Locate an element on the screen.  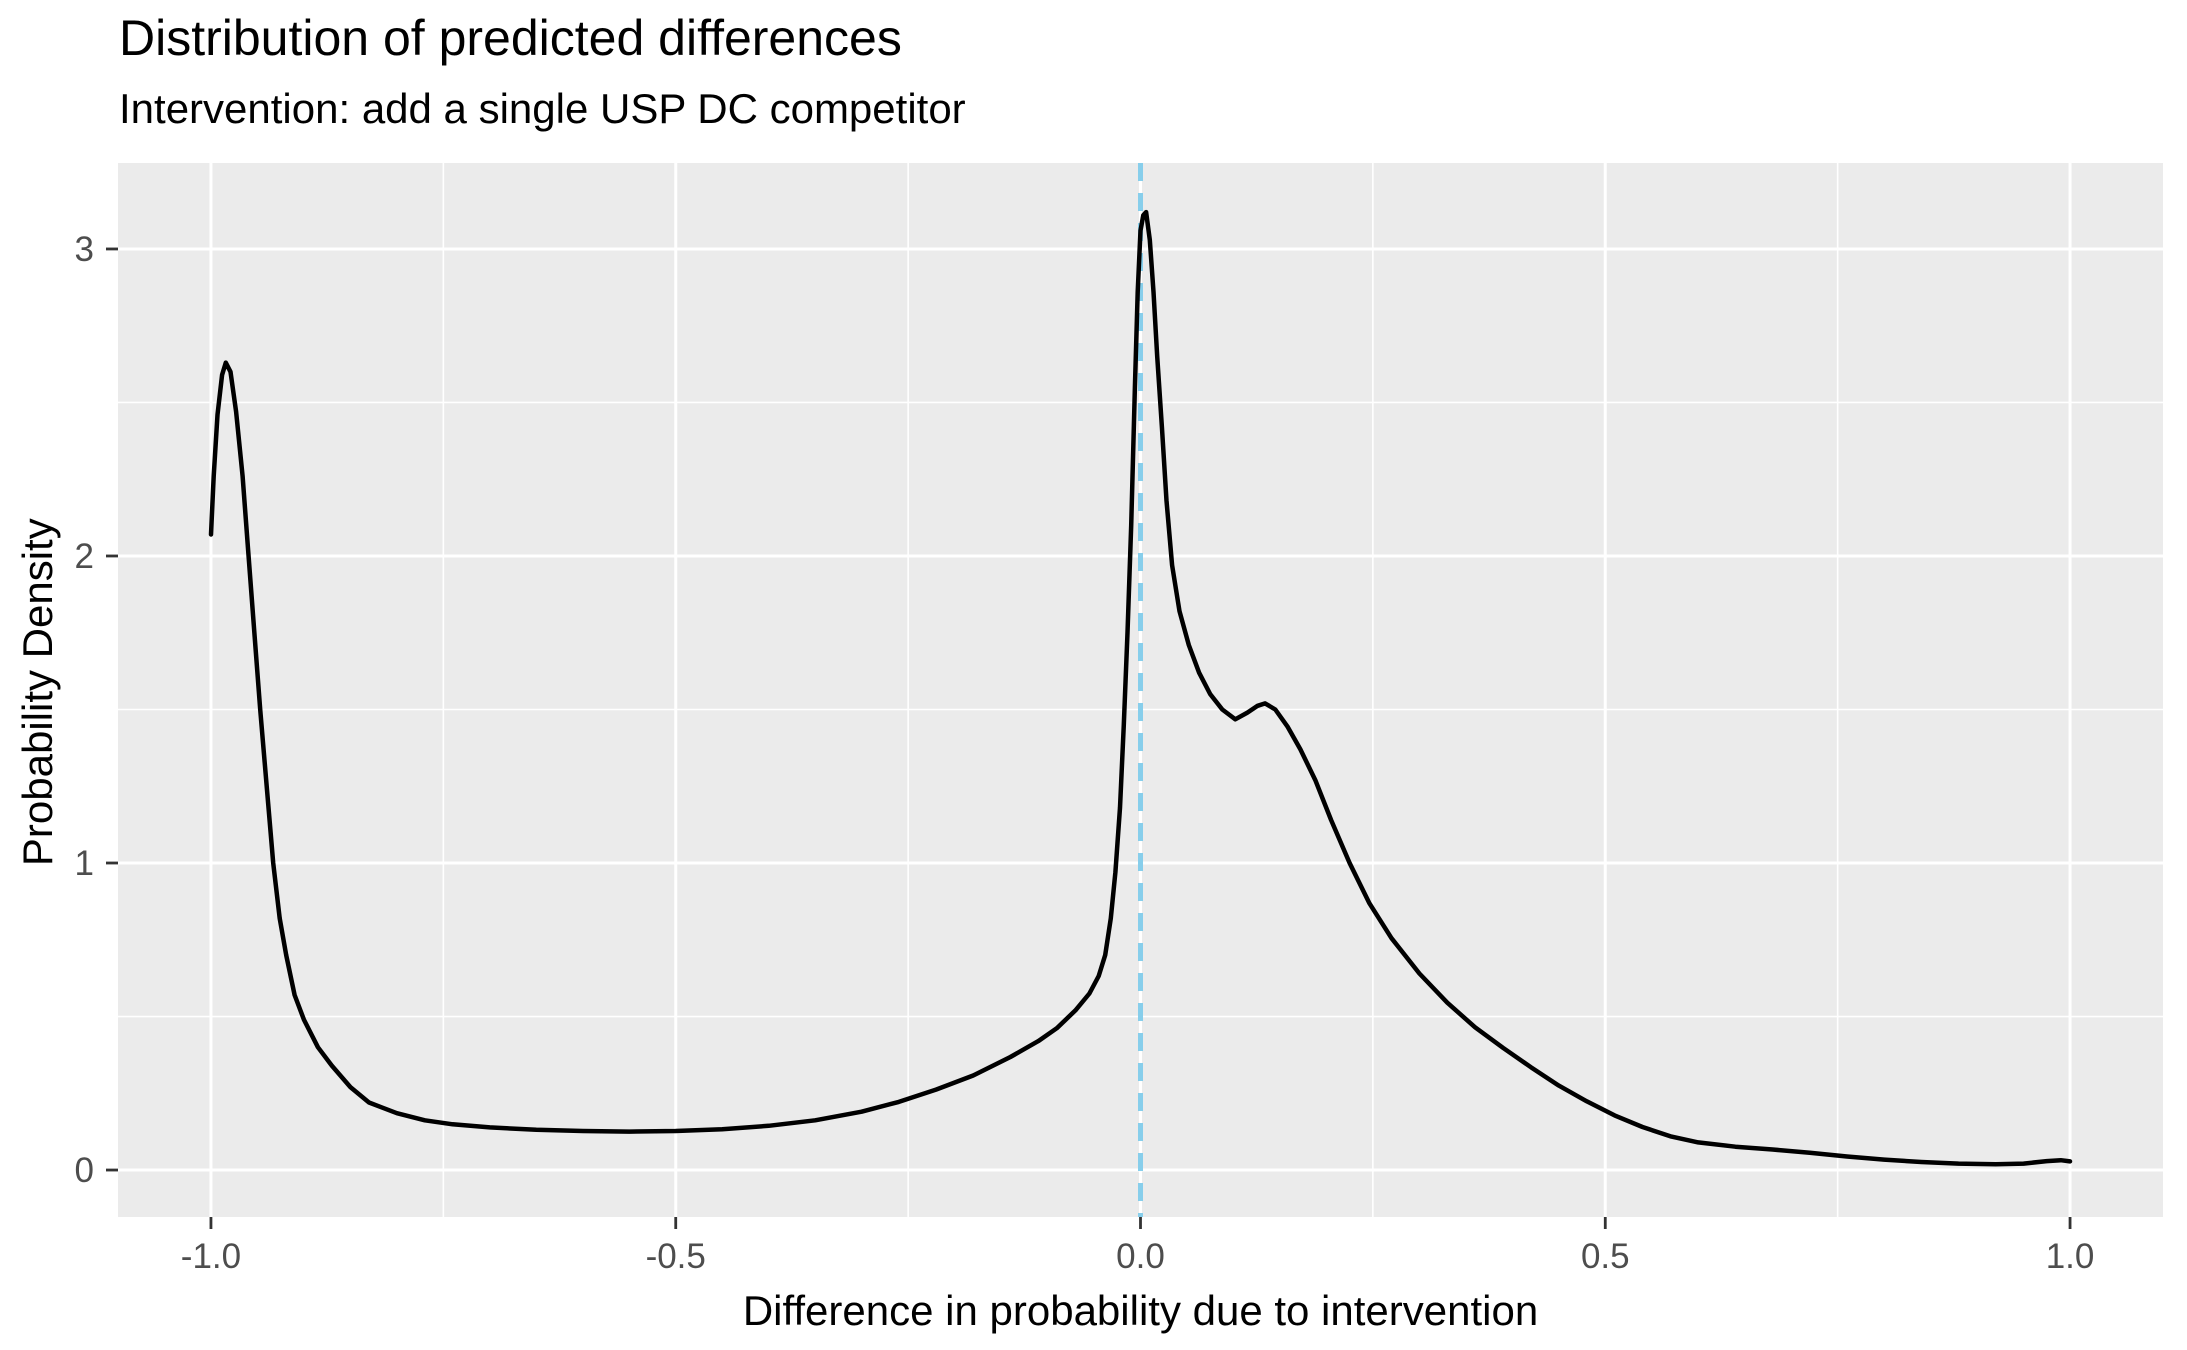
chart-title: Distribution of predicted differences is located at coordinates (510, 38).